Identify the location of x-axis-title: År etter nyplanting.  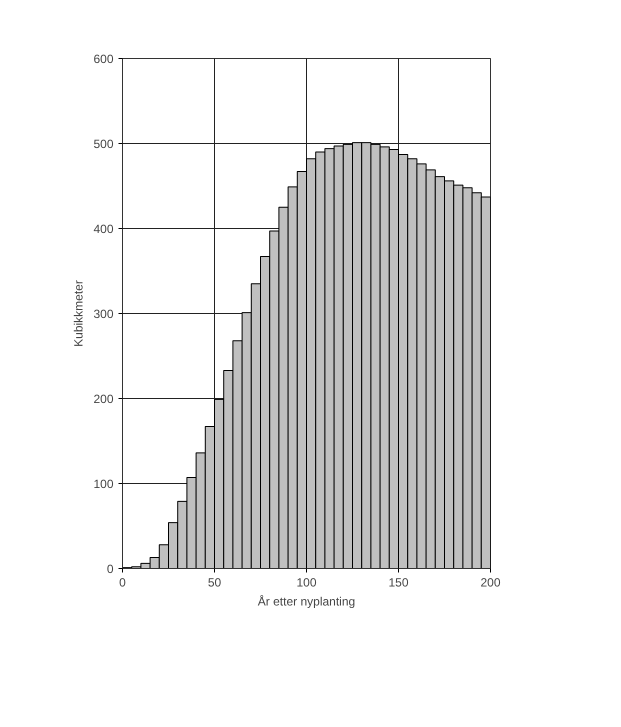
(307, 601).